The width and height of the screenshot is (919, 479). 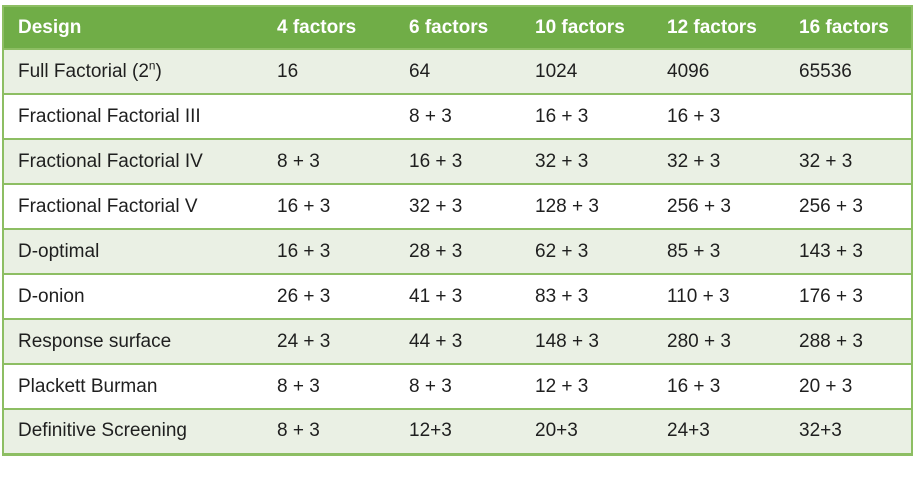 What do you see at coordinates (831, 341) in the screenshot?
I see `runs-value-cell: 288 + 3` at bounding box center [831, 341].